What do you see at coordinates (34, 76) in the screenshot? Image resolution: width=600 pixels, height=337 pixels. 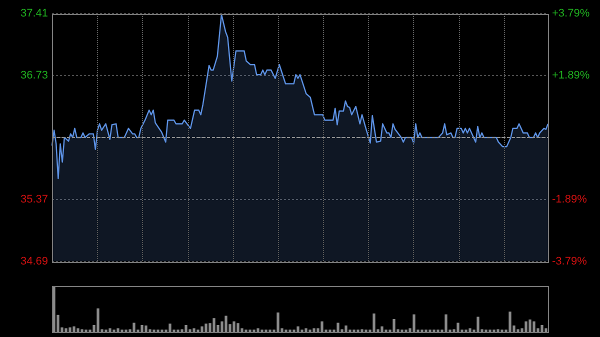 I see `y-tick-label: 36.73` at bounding box center [34, 76].